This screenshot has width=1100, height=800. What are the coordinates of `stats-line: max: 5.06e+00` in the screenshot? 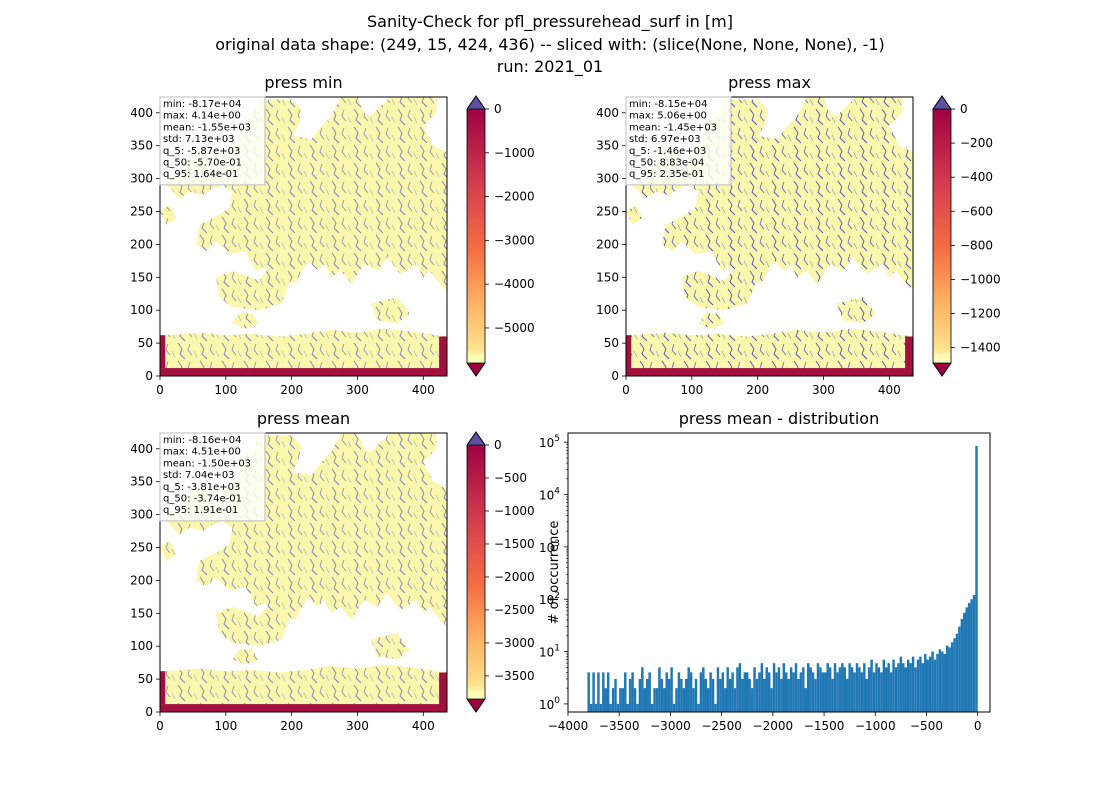 It's located at (668, 116).